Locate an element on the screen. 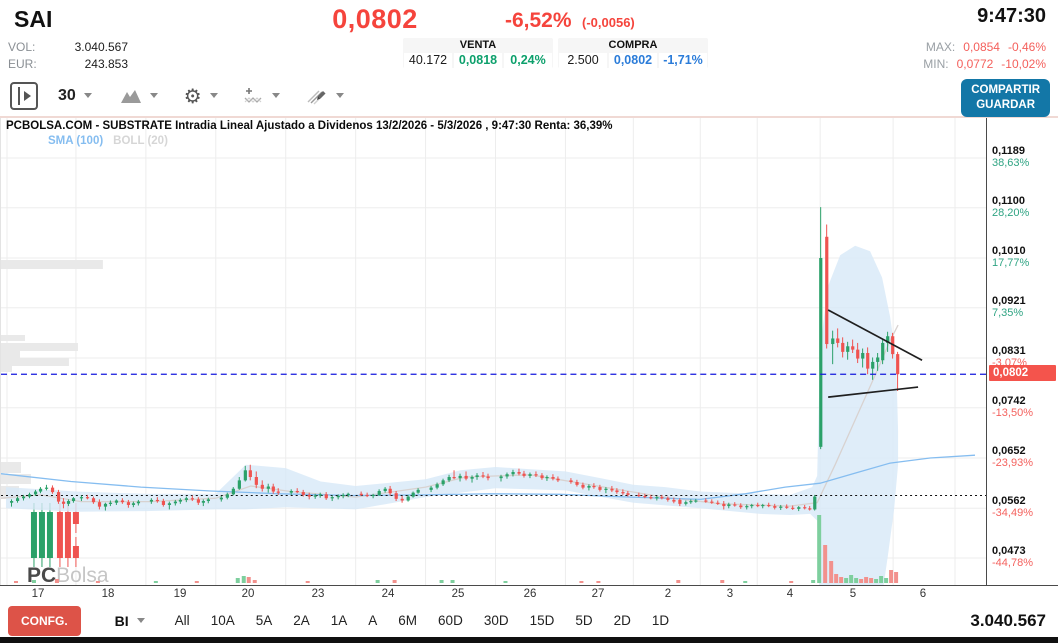  share-label: COMPARTIR is located at coordinates (1005, 90).